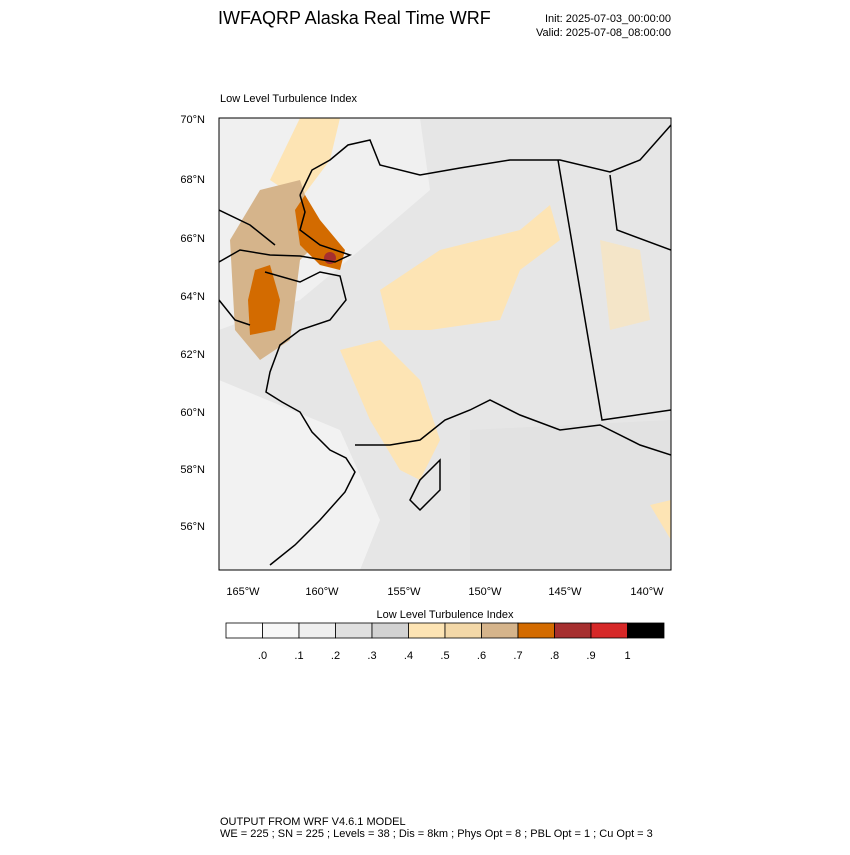 The image size is (850, 855). Describe the element at coordinates (517, 656) in the screenshot. I see `colorbar-label: .7` at that location.